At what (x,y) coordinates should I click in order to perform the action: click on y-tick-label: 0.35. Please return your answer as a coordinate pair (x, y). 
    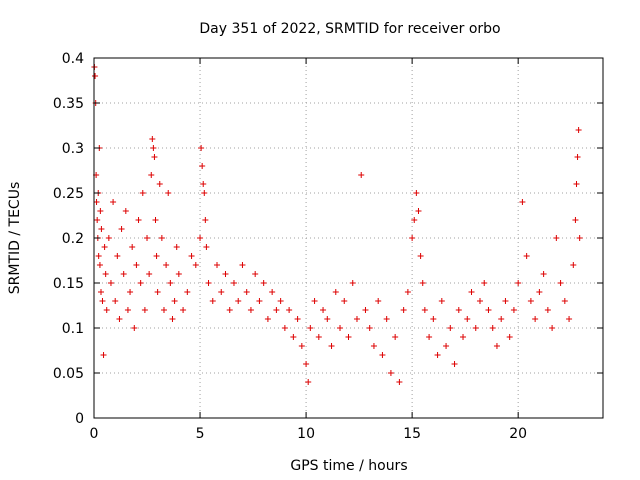
    Looking at the image, I should click on (68, 104).